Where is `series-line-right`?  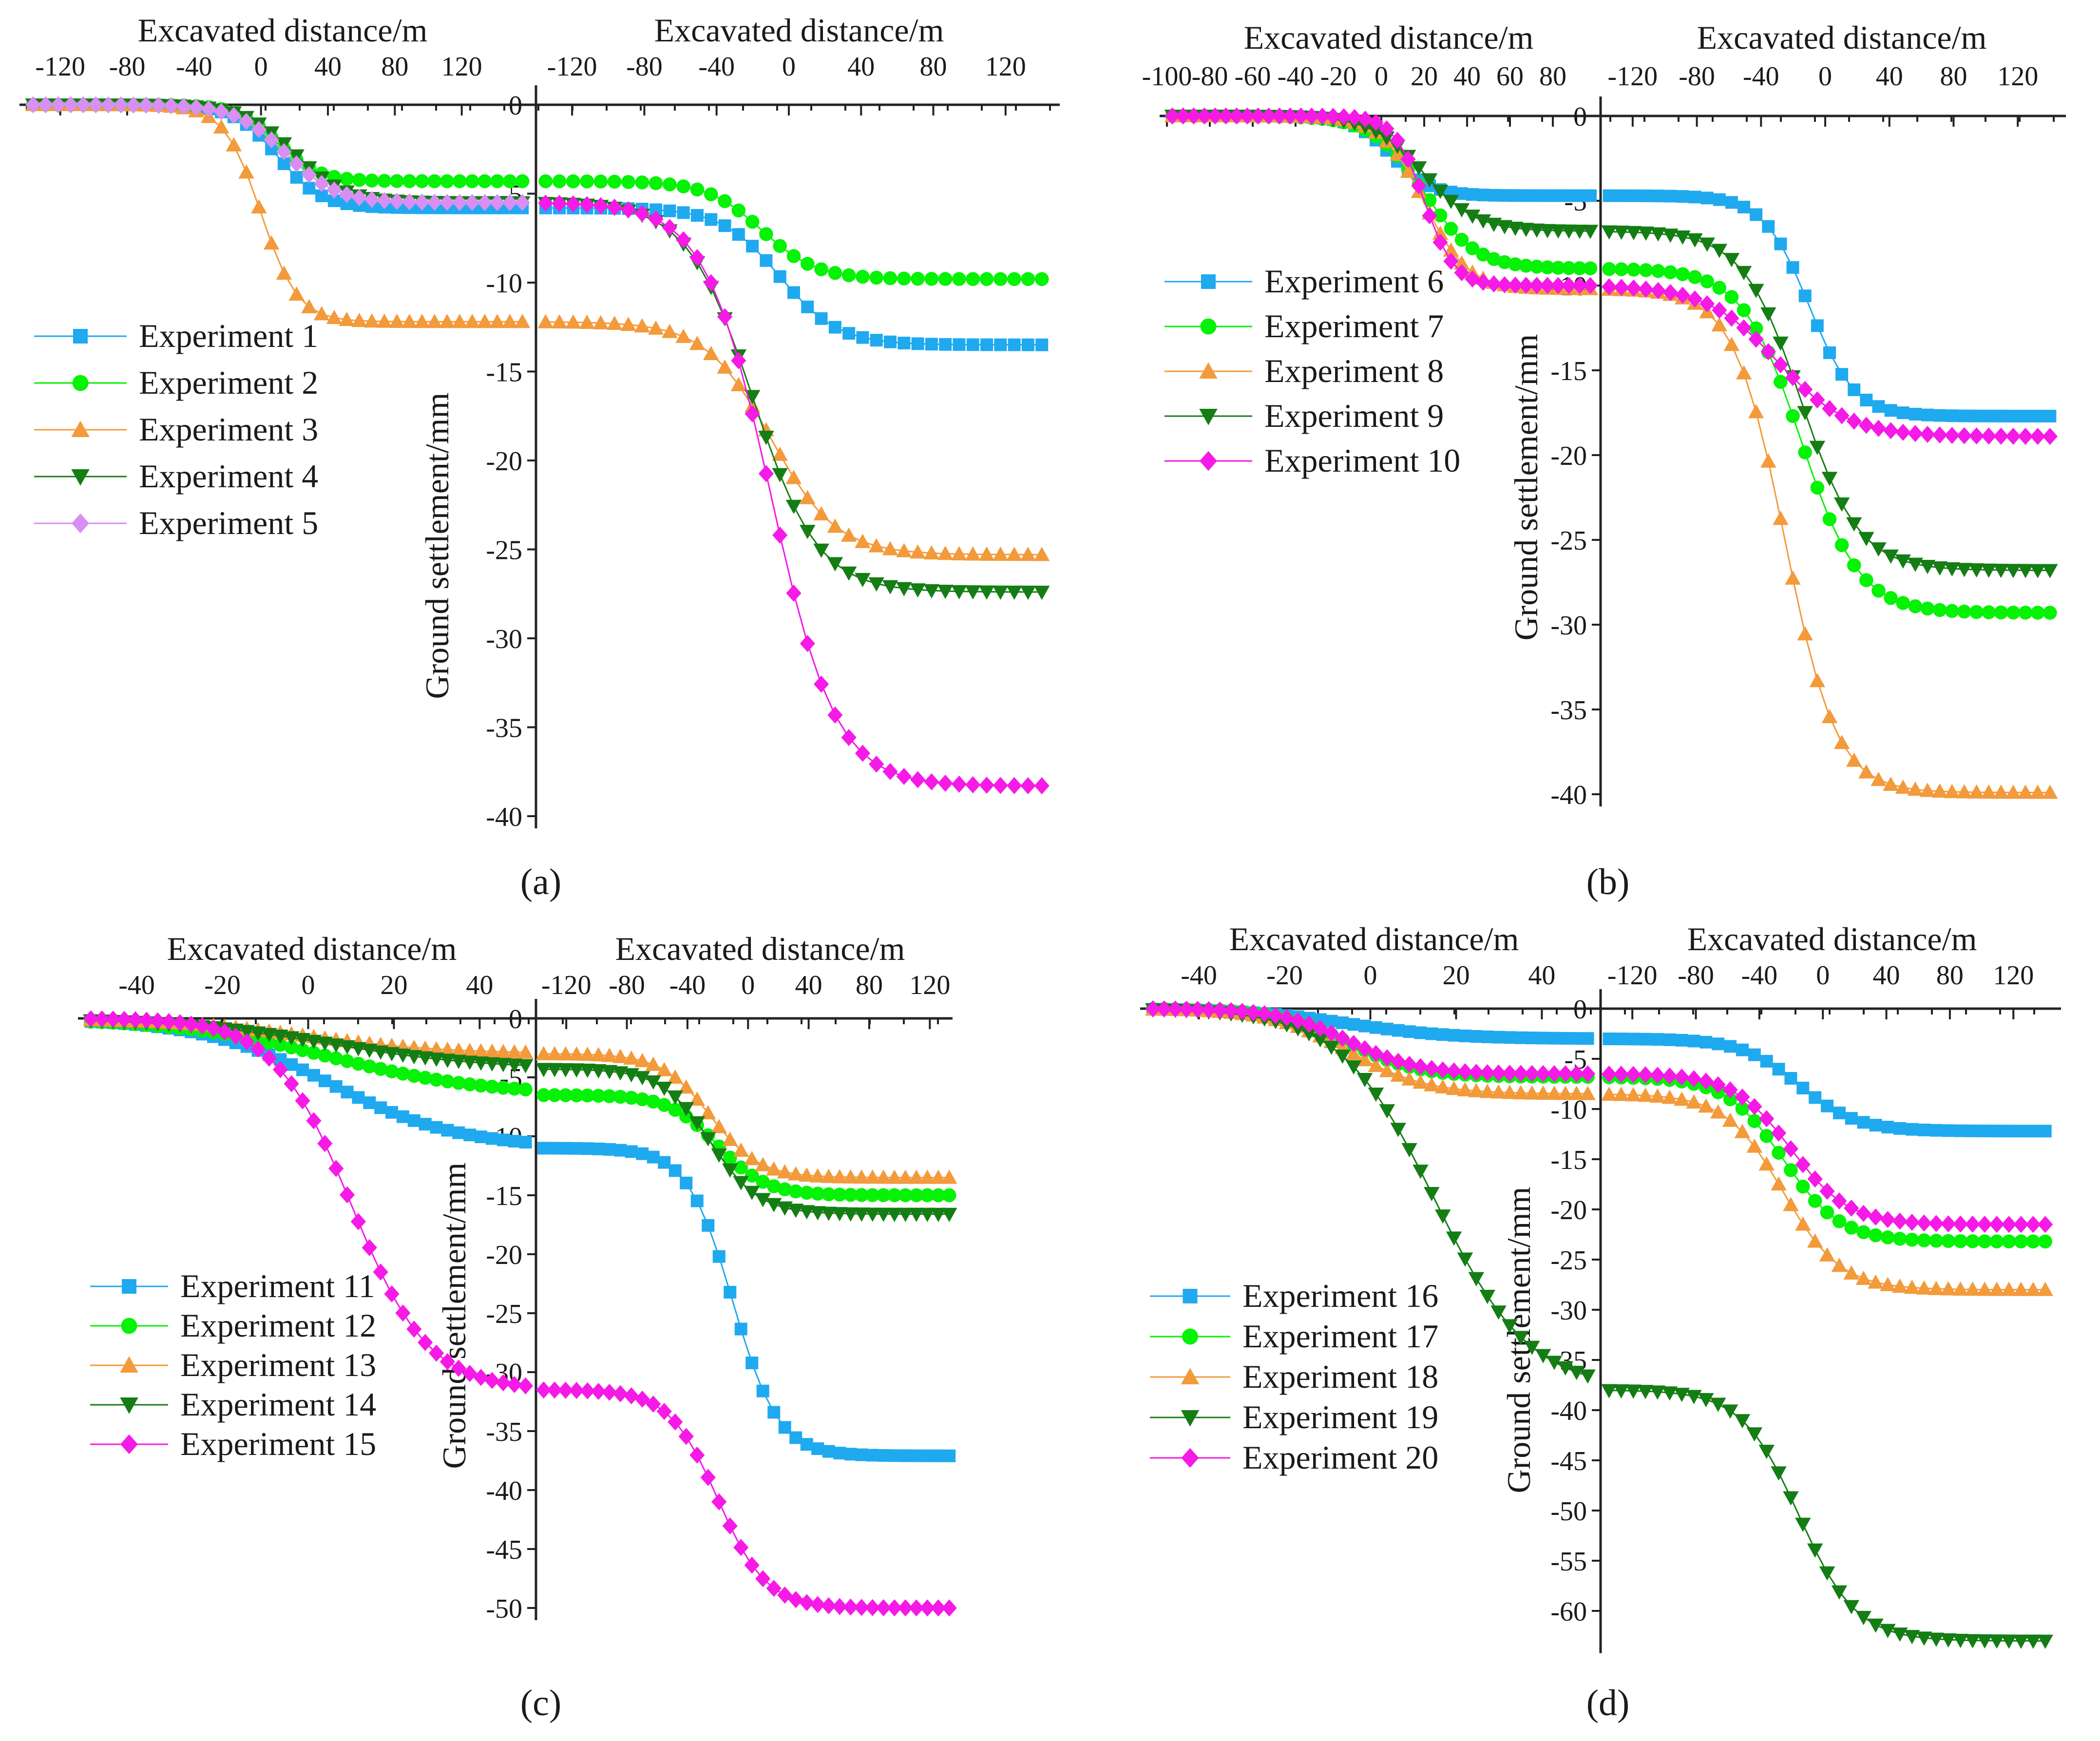 series-line-right is located at coordinates (793, 438).